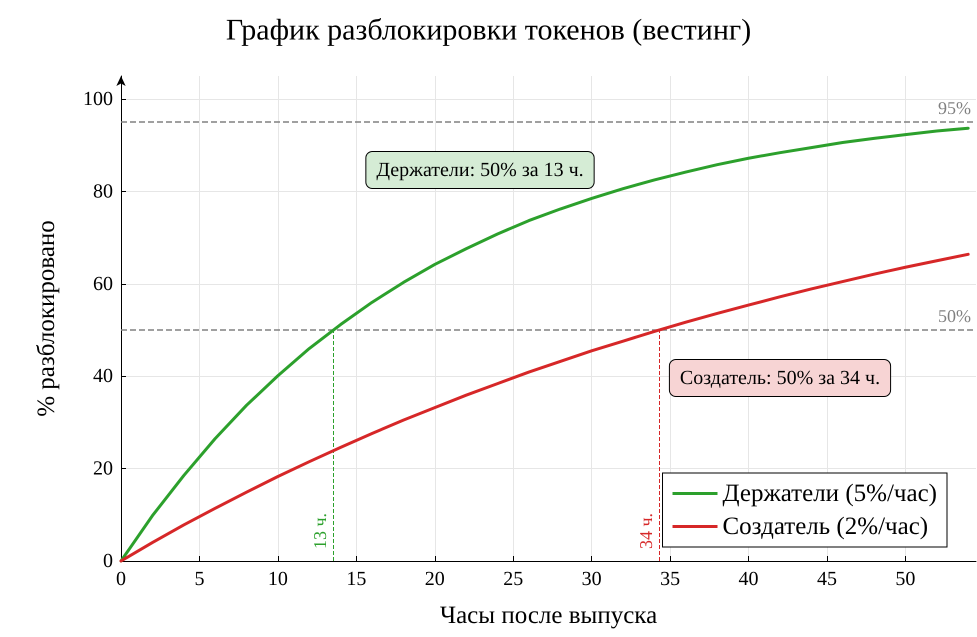 This screenshot has height=637, width=977. What do you see at coordinates (199, 579) in the screenshot?
I see `x-tick-label: 5` at bounding box center [199, 579].